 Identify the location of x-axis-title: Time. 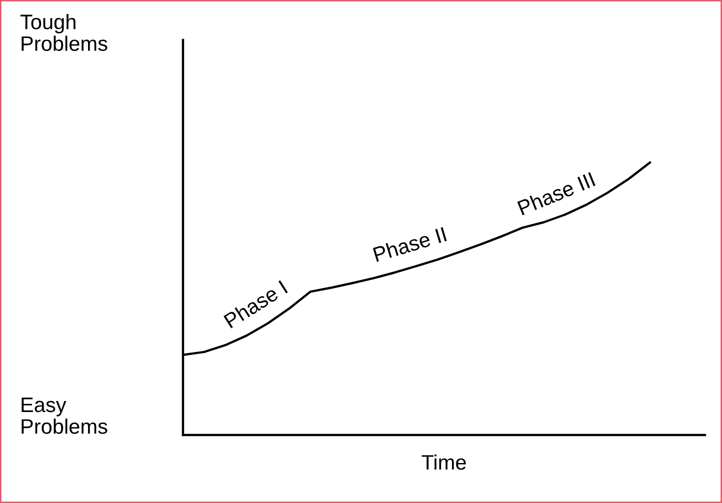
(444, 462).